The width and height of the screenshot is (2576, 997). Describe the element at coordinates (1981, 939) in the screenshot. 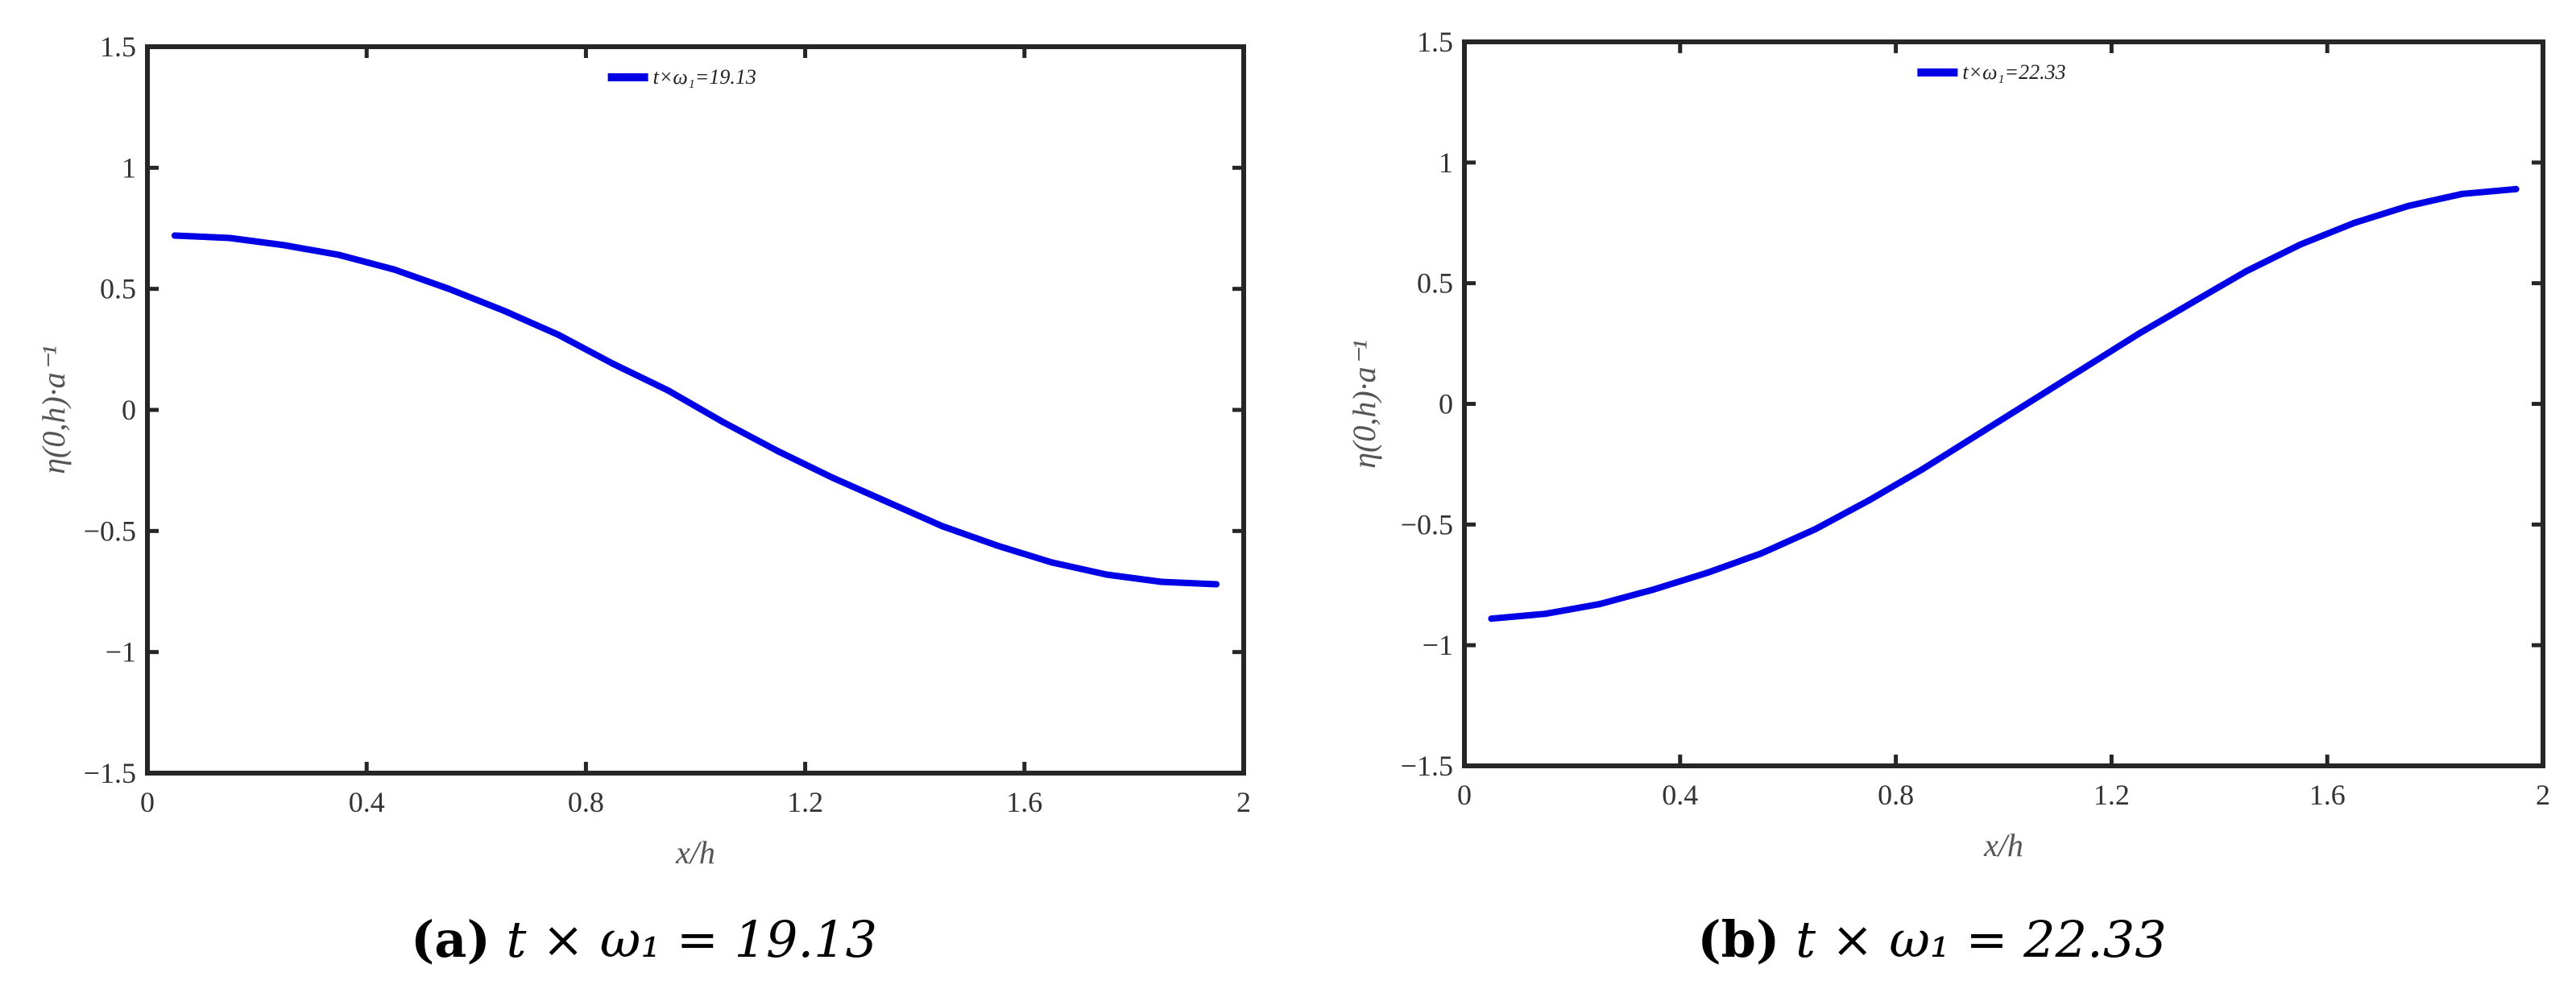

I see `caption-b-math: t × ω₁ = 22.33` at that location.